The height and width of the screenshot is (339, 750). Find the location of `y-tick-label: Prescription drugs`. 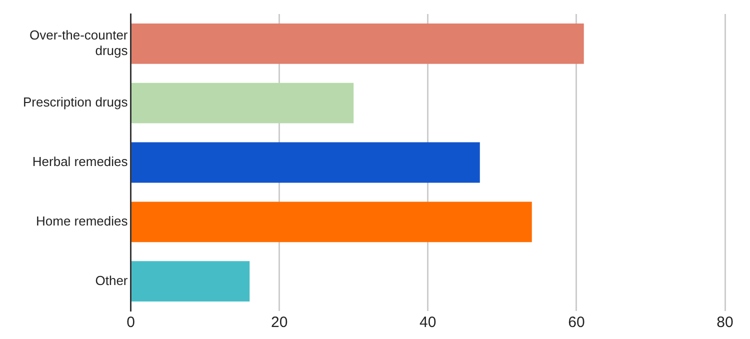

y-tick-label: Prescription drugs is located at coordinates (75, 102).